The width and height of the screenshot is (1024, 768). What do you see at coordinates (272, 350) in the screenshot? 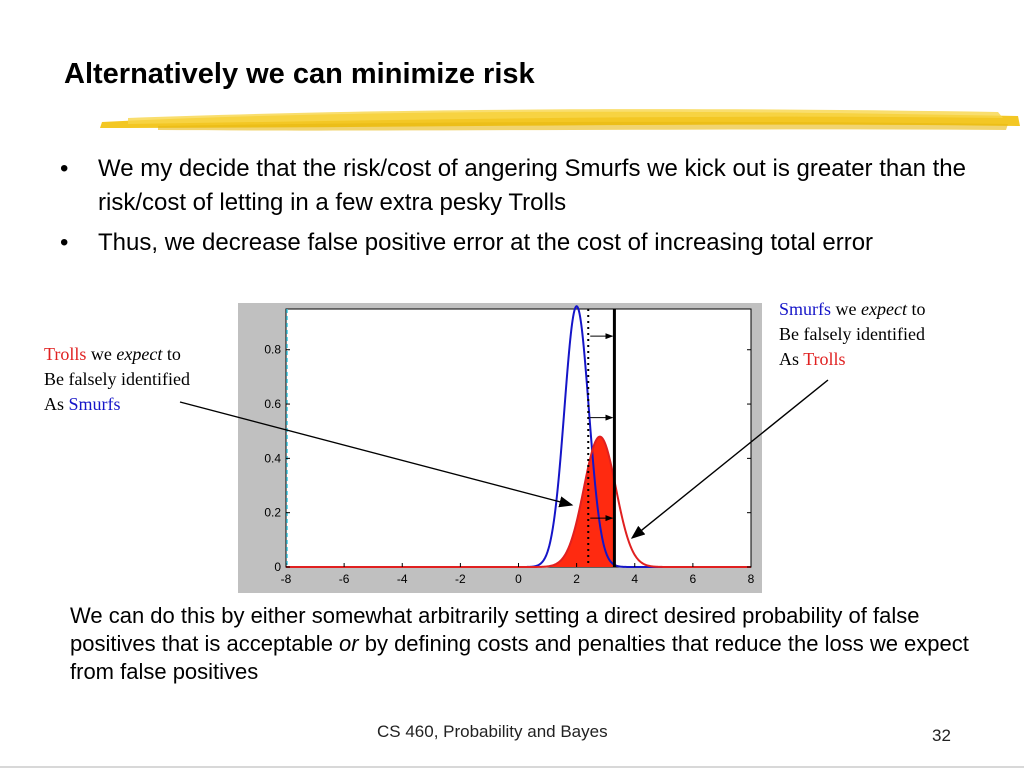
I see `y-tick-label: 0.8` at bounding box center [272, 350].